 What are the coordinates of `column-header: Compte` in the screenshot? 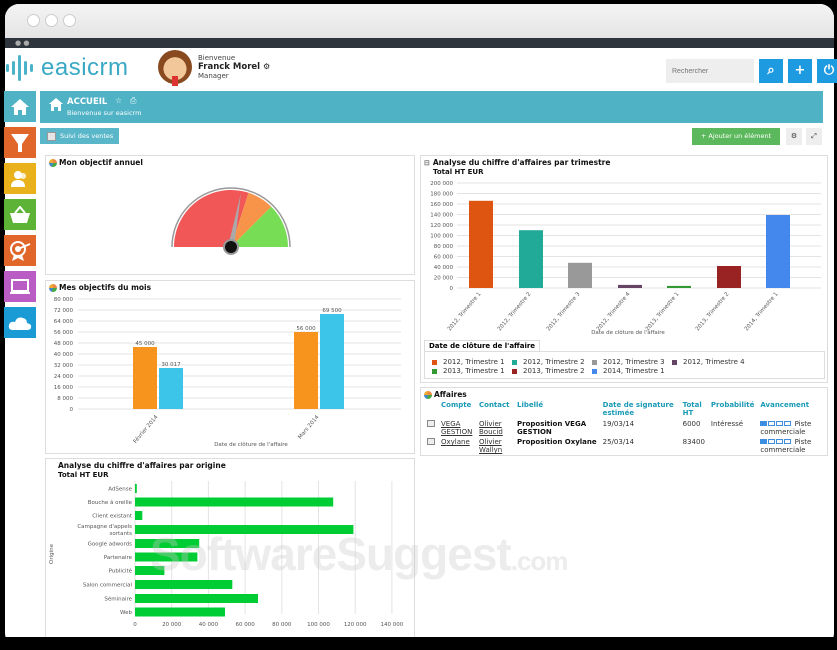 It's located at (456, 405).